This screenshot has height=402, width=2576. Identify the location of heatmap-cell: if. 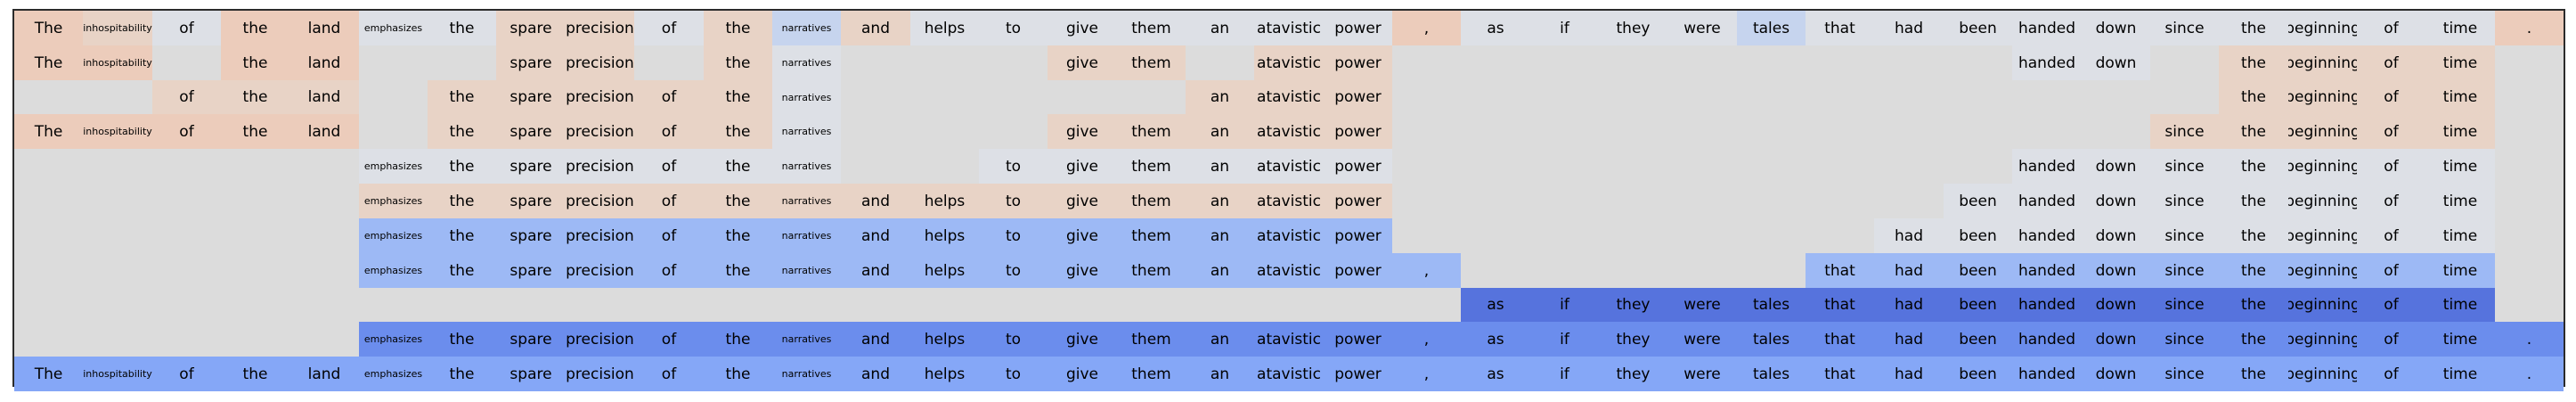
(1565, 374).